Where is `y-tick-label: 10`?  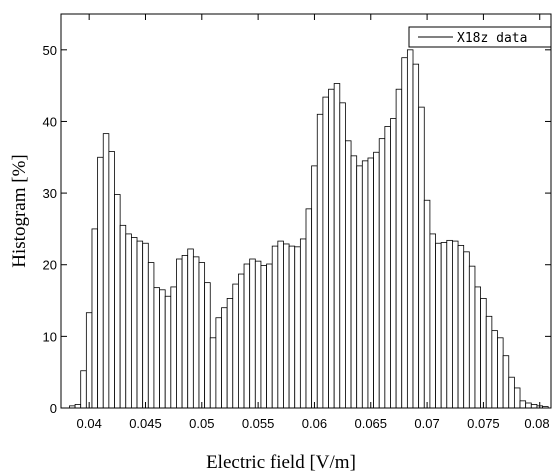 y-tick-label: 10 is located at coordinates (50, 336).